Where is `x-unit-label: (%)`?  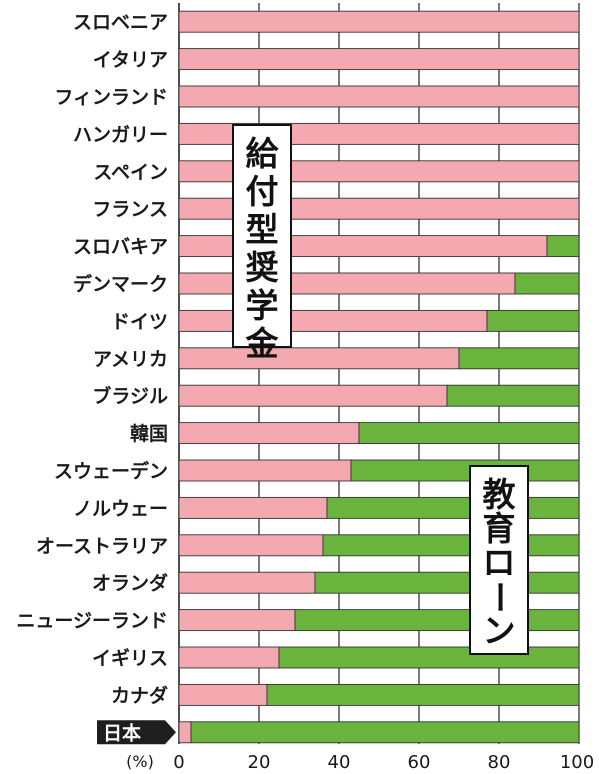 x-unit-label: (%) is located at coordinates (140, 761).